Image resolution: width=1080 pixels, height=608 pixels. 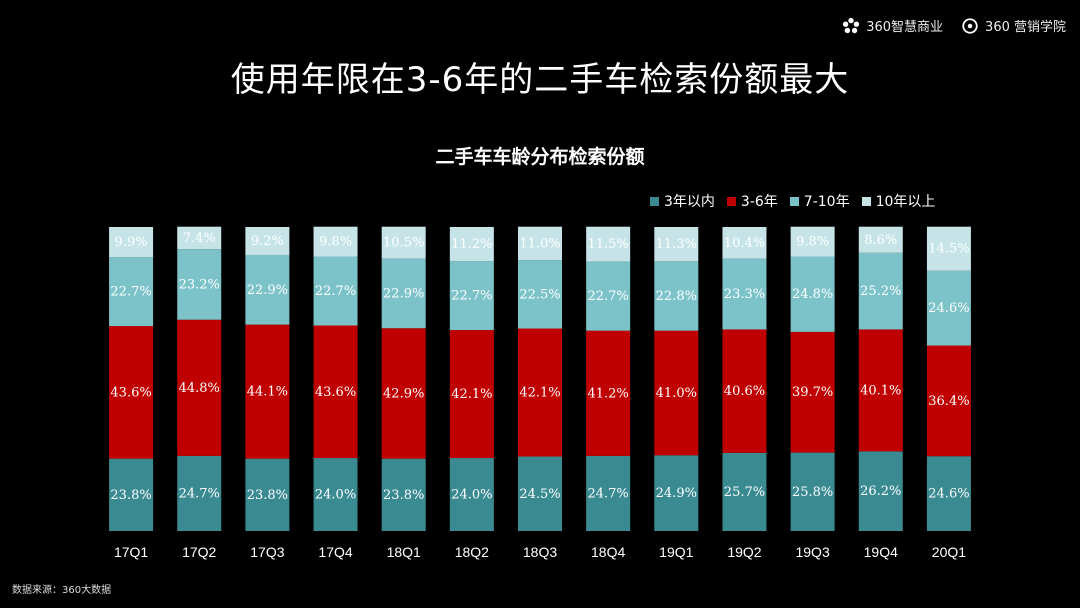 I want to click on data-label: 14.5%, so click(x=948, y=249).